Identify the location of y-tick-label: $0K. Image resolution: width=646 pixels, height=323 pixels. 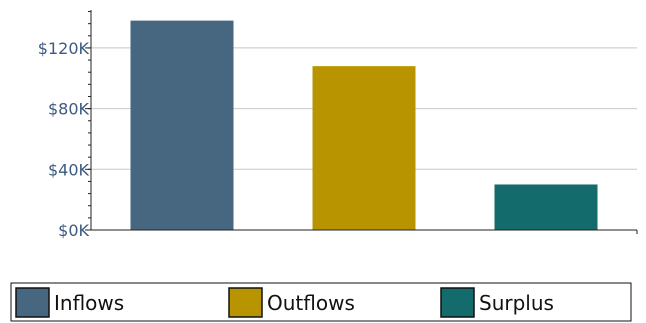
(73, 230).